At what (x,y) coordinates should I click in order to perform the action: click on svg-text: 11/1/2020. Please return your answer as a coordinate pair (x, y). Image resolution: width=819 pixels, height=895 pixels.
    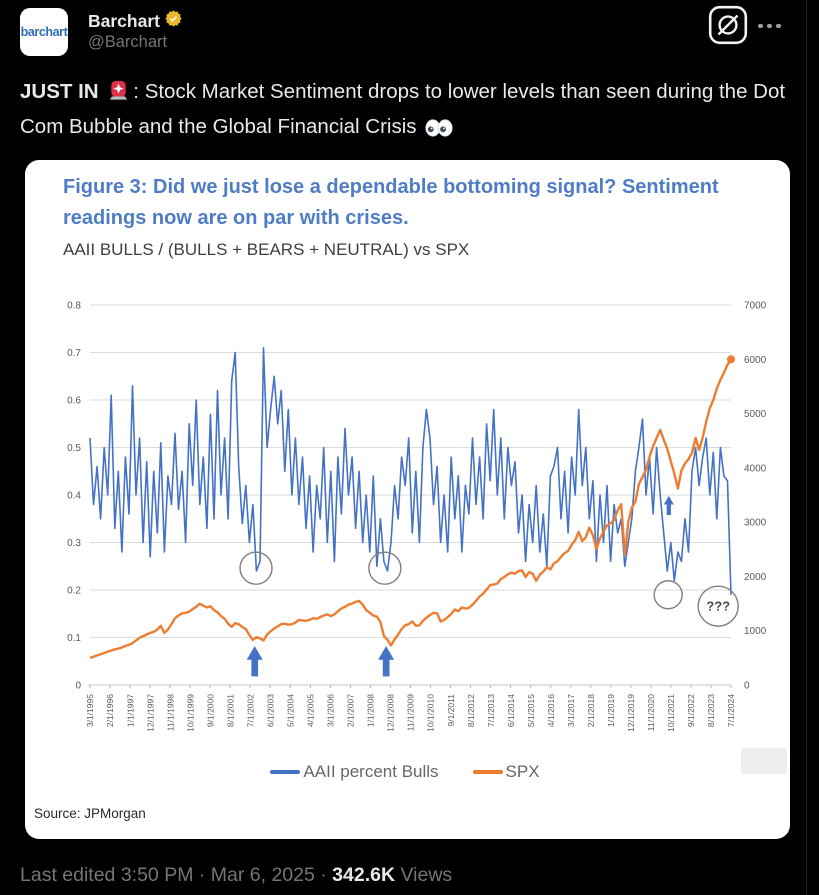
    Looking at the image, I should click on (651, 712).